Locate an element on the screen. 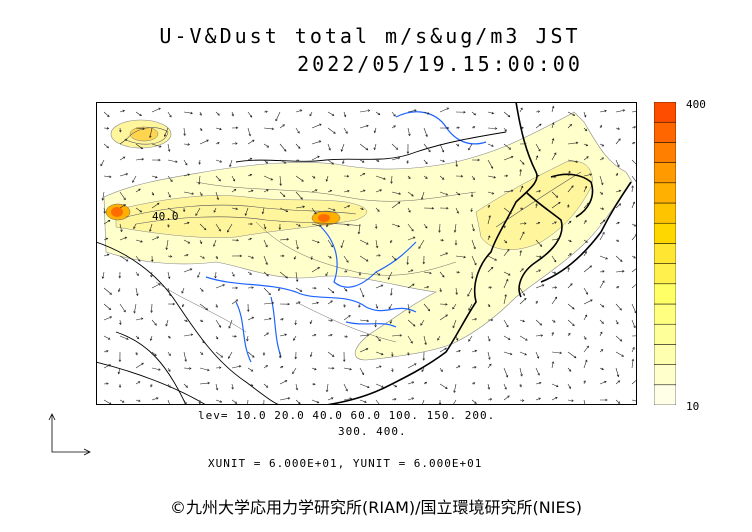 The width and height of the screenshot is (752, 532). dust-plume-mid is located at coordinates (241, 216).